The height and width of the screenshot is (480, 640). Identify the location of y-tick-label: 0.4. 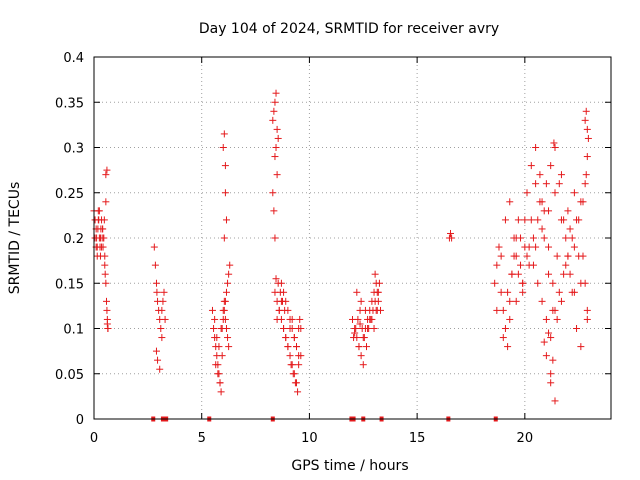
(73, 58).